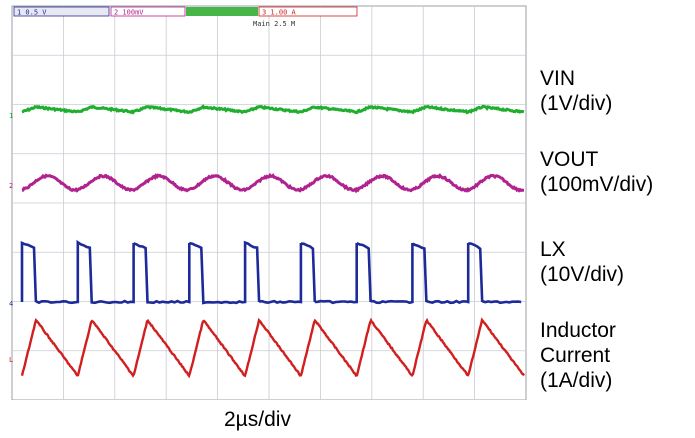 This screenshot has width=695, height=438. I want to click on vout-trace, so click(272, 183).